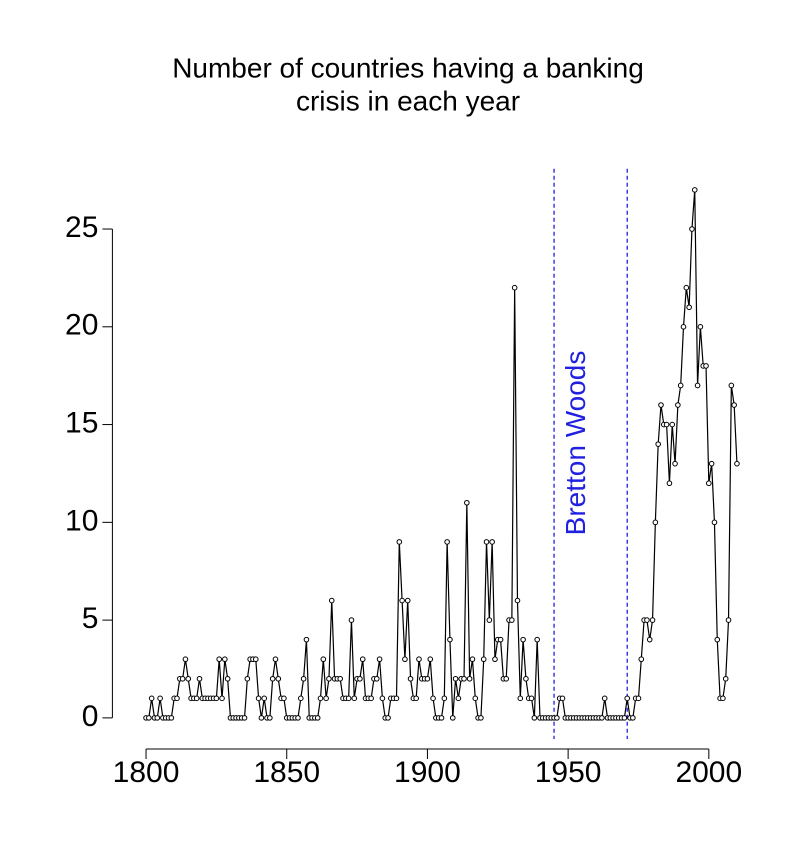 Image resolution: width=800 pixels, height=847 pixels. Describe the element at coordinates (708, 772) in the screenshot. I see `x-tick-label: 2000` at that location.